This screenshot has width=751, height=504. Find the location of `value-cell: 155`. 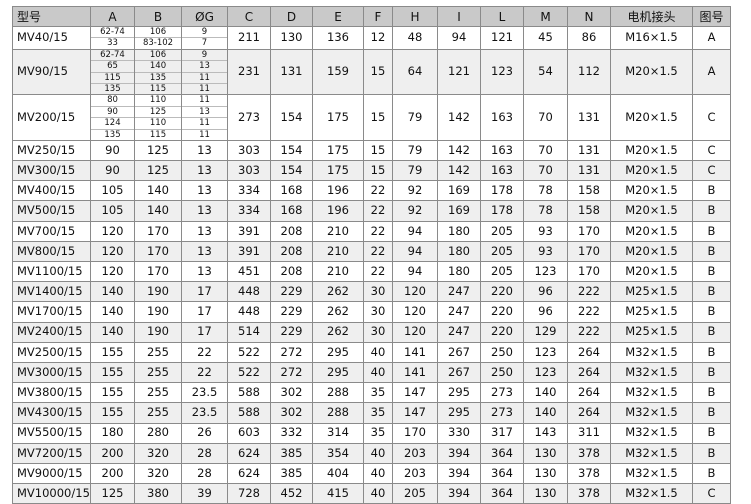

value-cell: 155 is located at coordinates (112, 352).